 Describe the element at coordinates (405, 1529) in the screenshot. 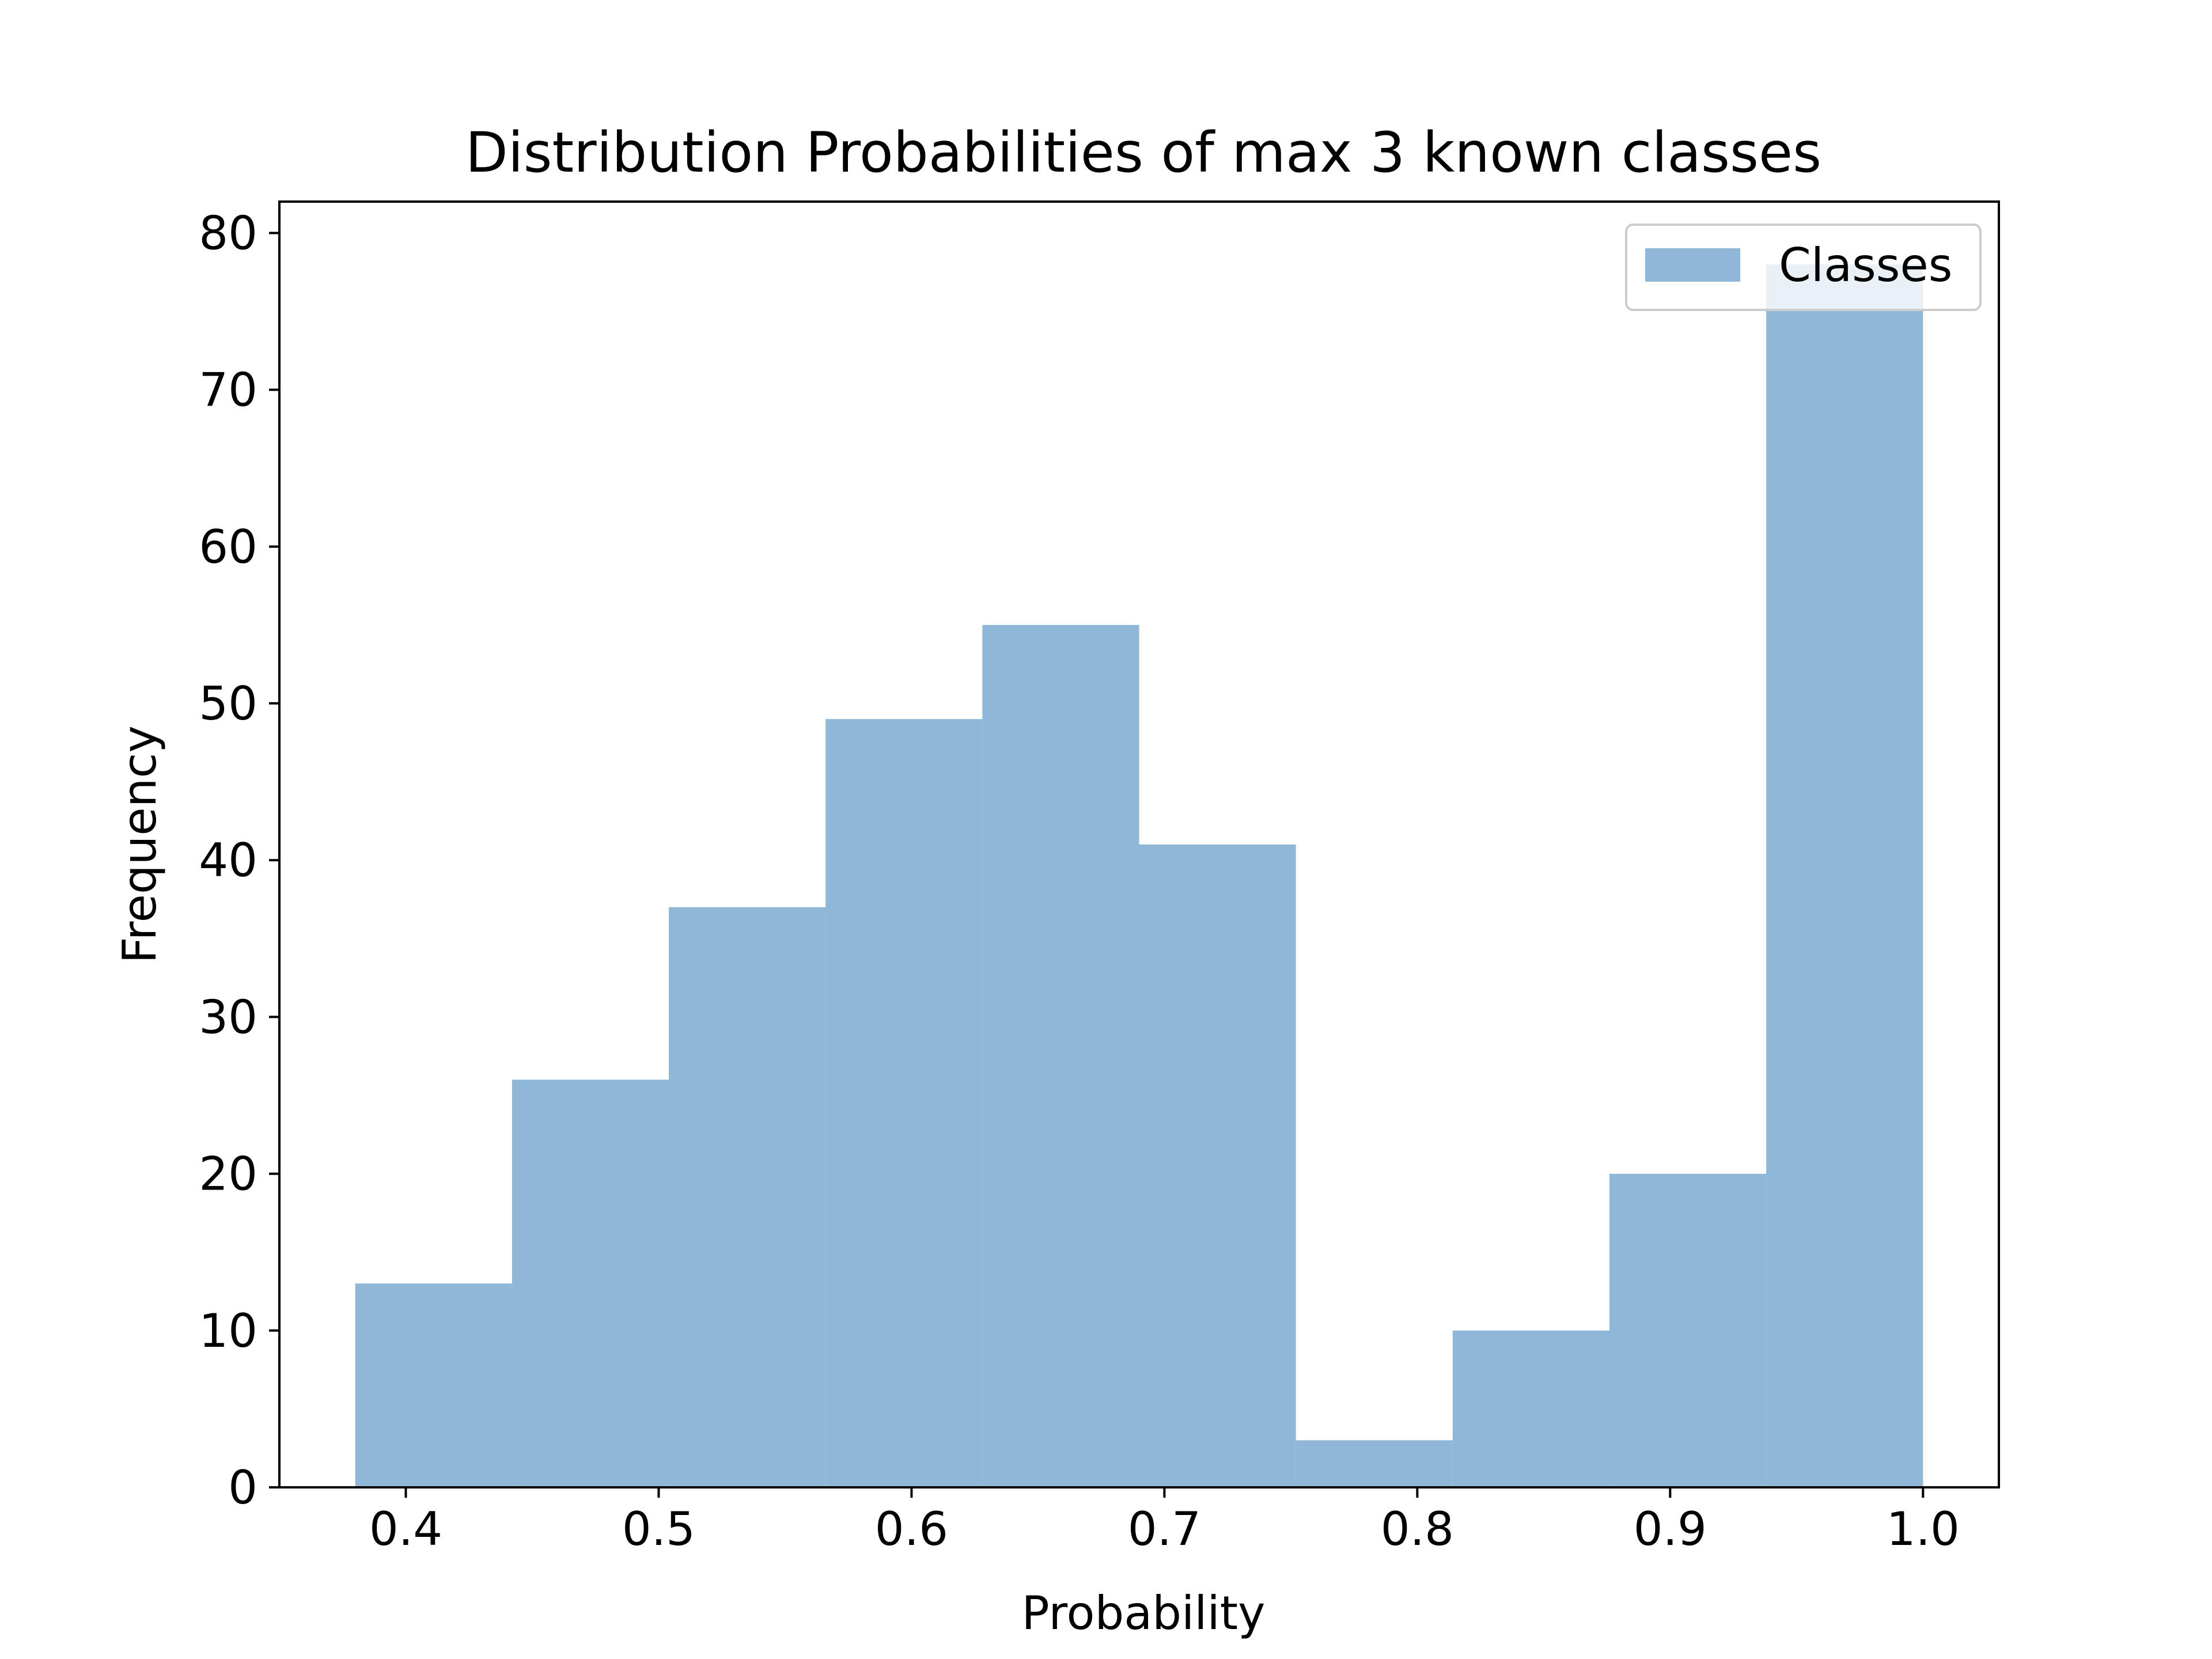

I see `x-tick-label: 0.4` at that location.